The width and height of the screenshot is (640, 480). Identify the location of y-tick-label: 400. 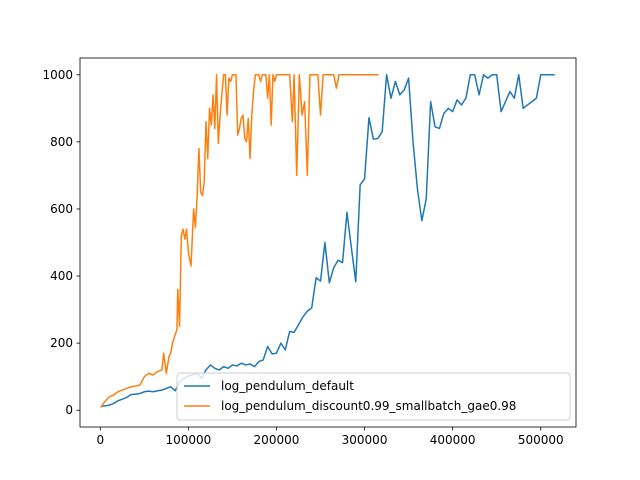
(61, 276).